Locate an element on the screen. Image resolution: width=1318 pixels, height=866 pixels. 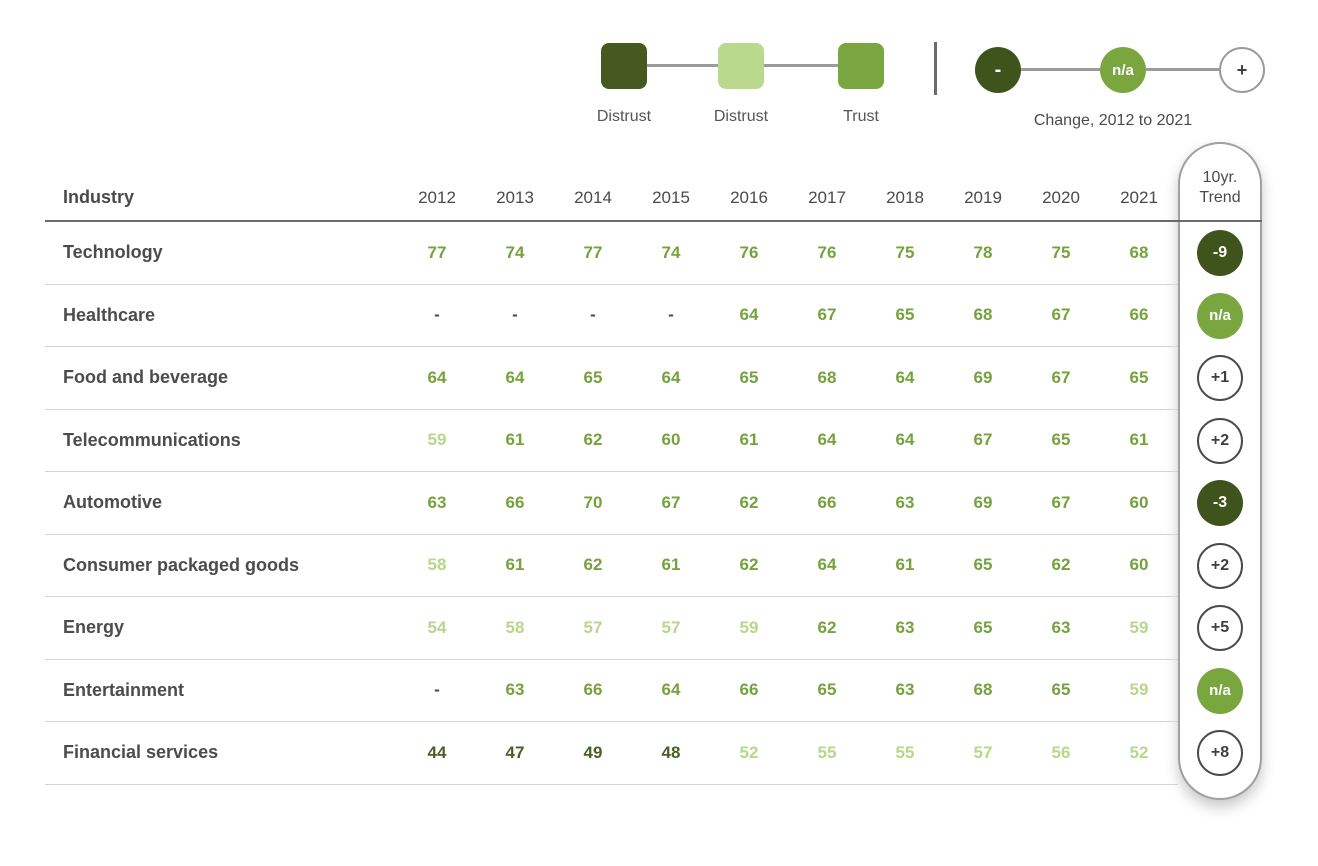
table-row: Food and beverage 64 64 65 64 65 68 64 69 67 65 +1 is located at coordinates (653, 378).